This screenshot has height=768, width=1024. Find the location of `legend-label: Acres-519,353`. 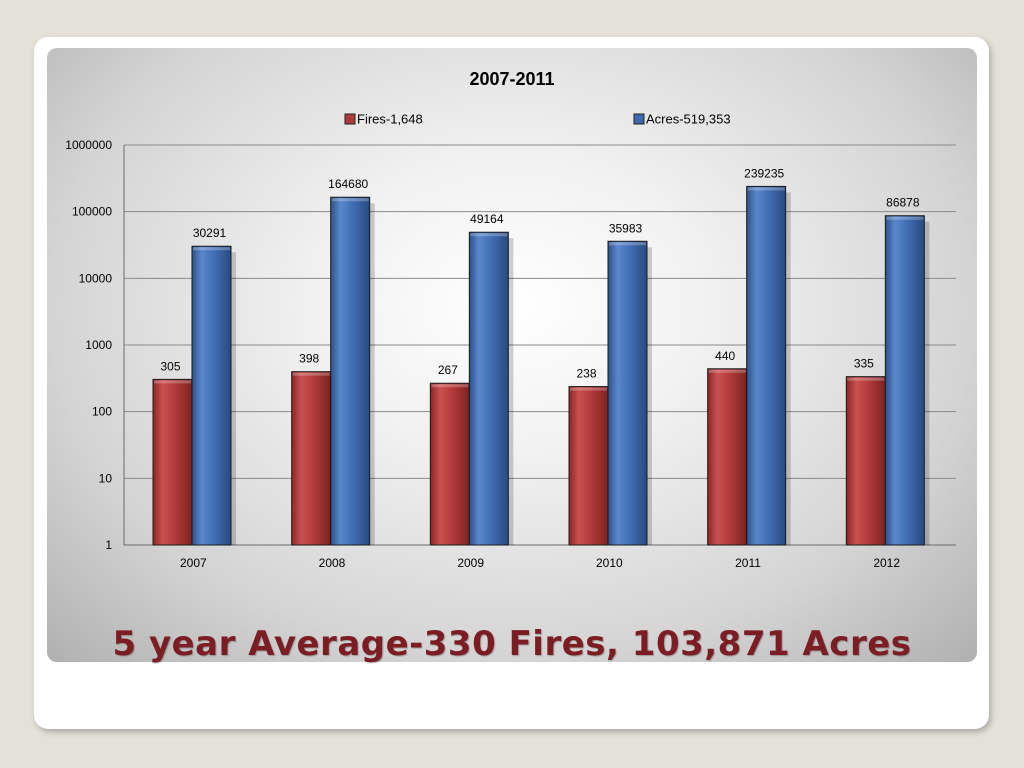

legend-label: Acres-519,353 is located at coordinates (688, 119).